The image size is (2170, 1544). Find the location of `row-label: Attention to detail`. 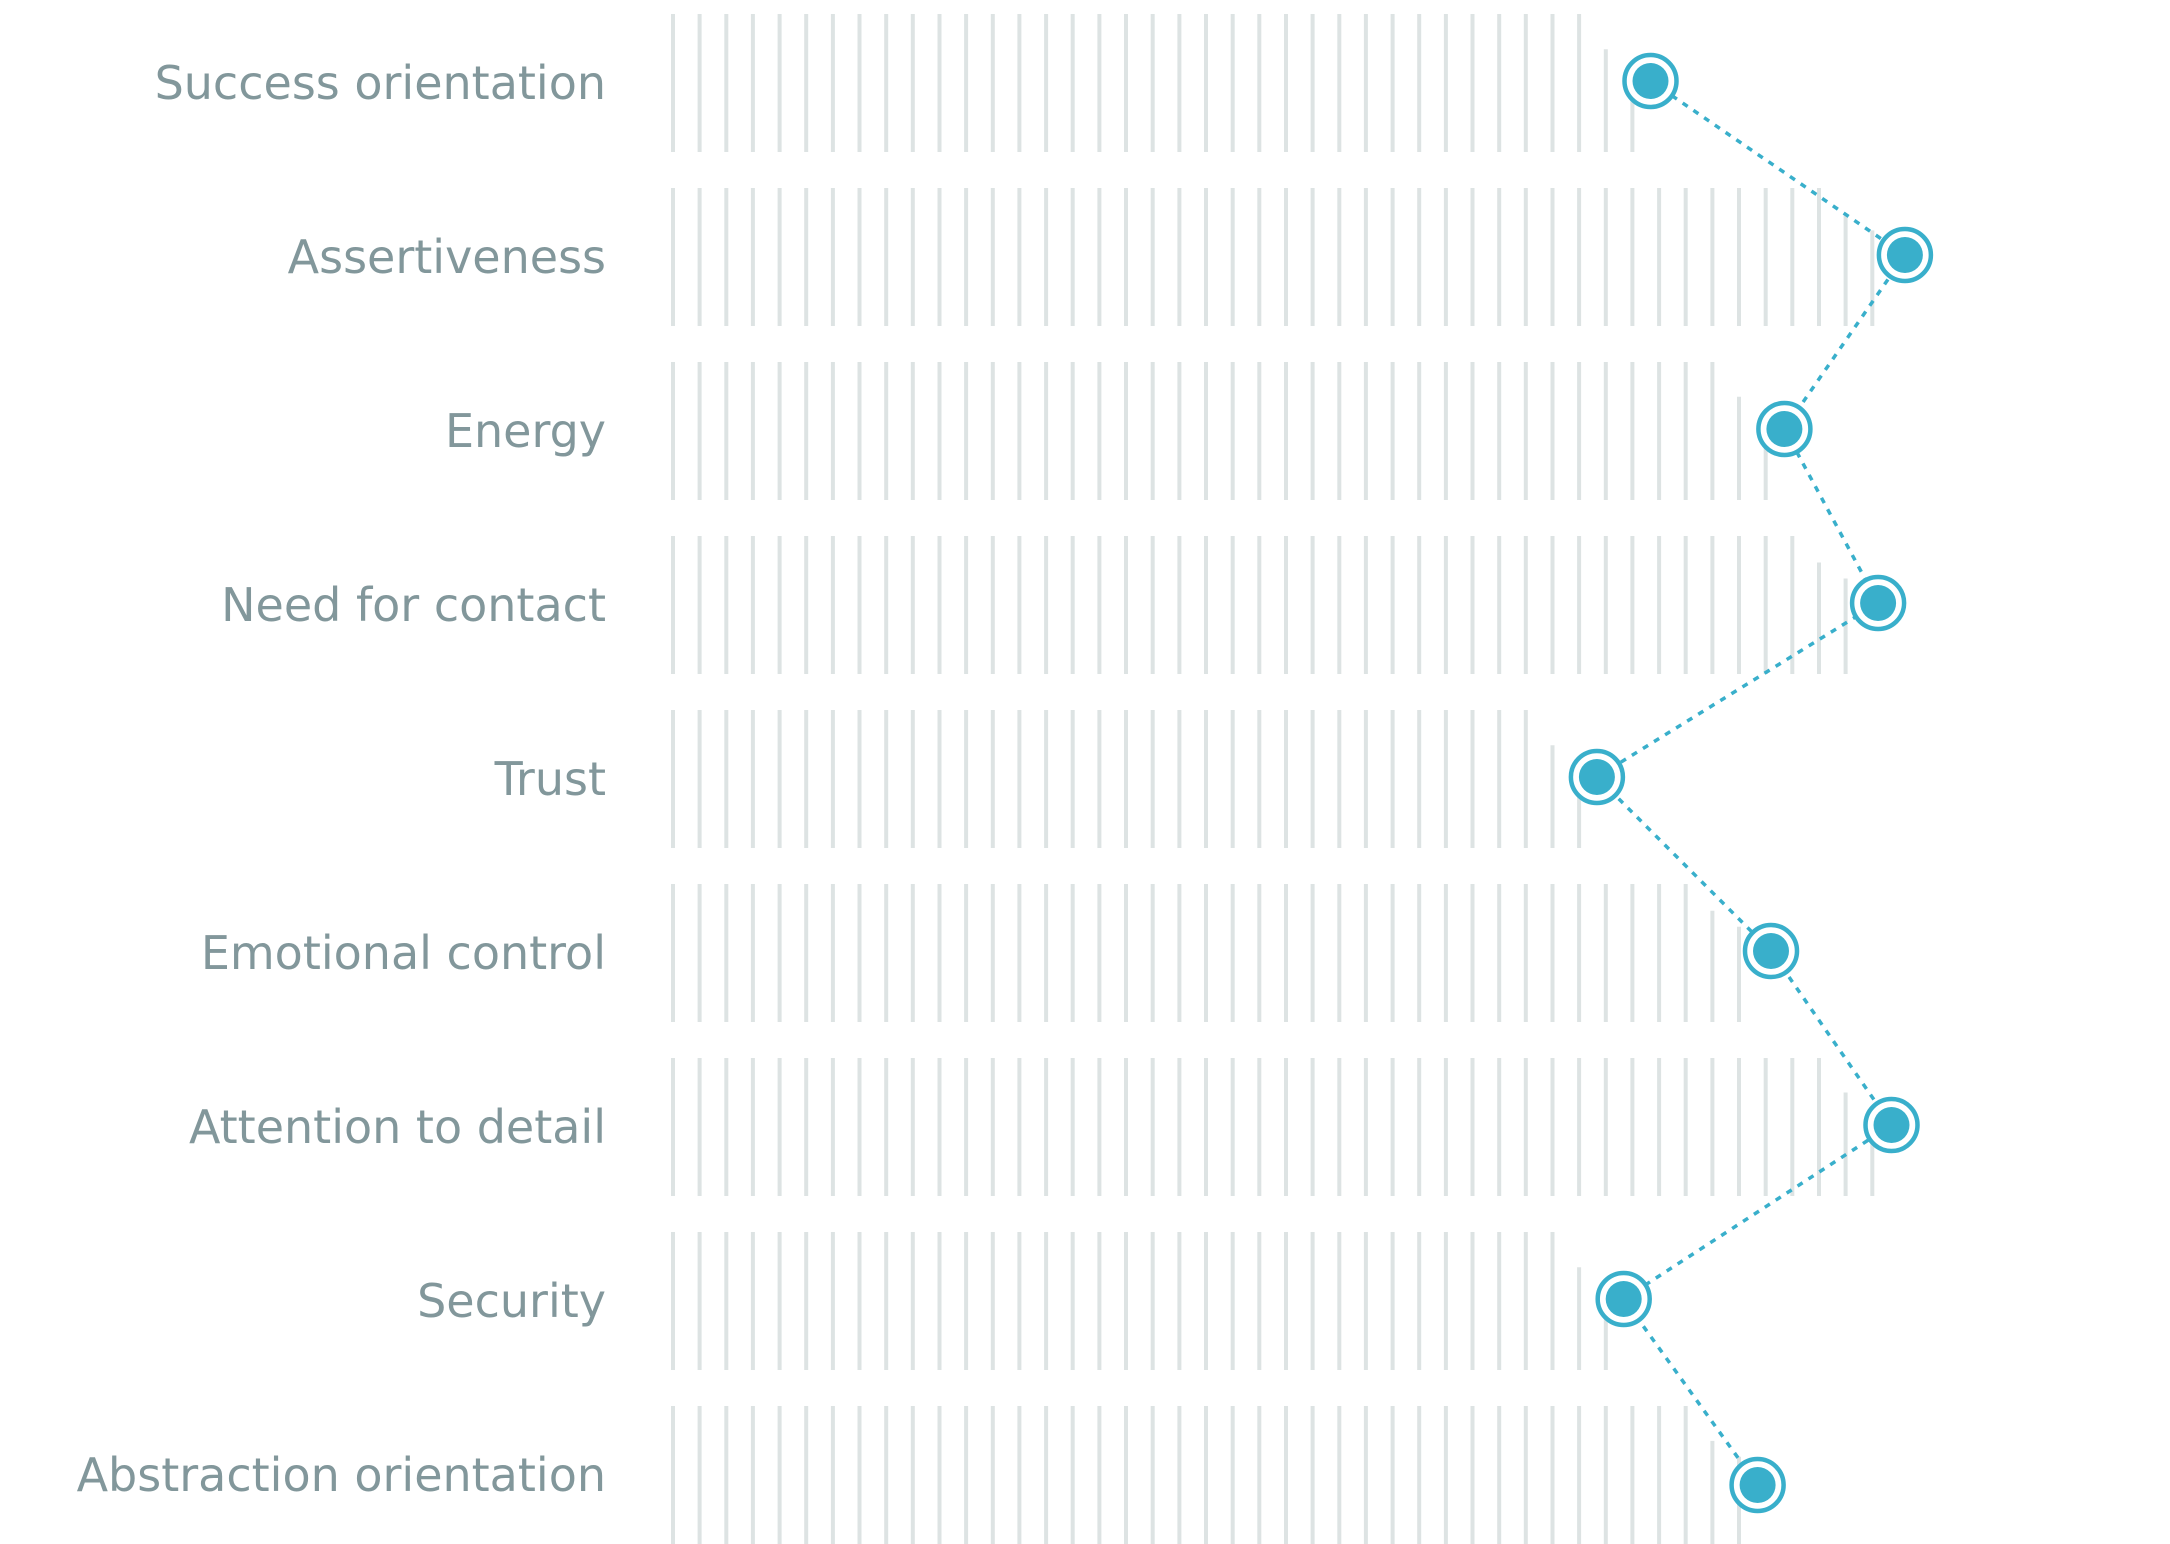

row-label: Attention to detail is located at coordinates (397, 1127).